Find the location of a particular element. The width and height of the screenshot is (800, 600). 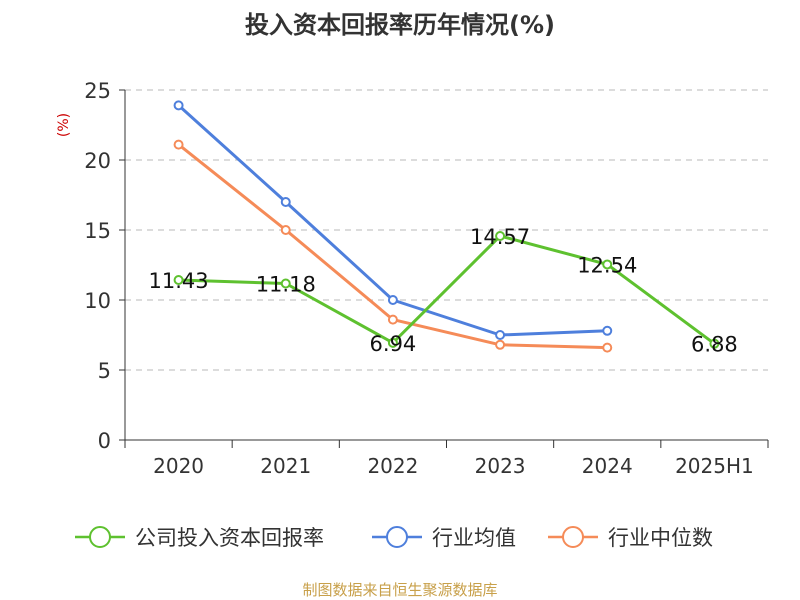

y-tick-label: 10 is located at coordinates (97, 301).